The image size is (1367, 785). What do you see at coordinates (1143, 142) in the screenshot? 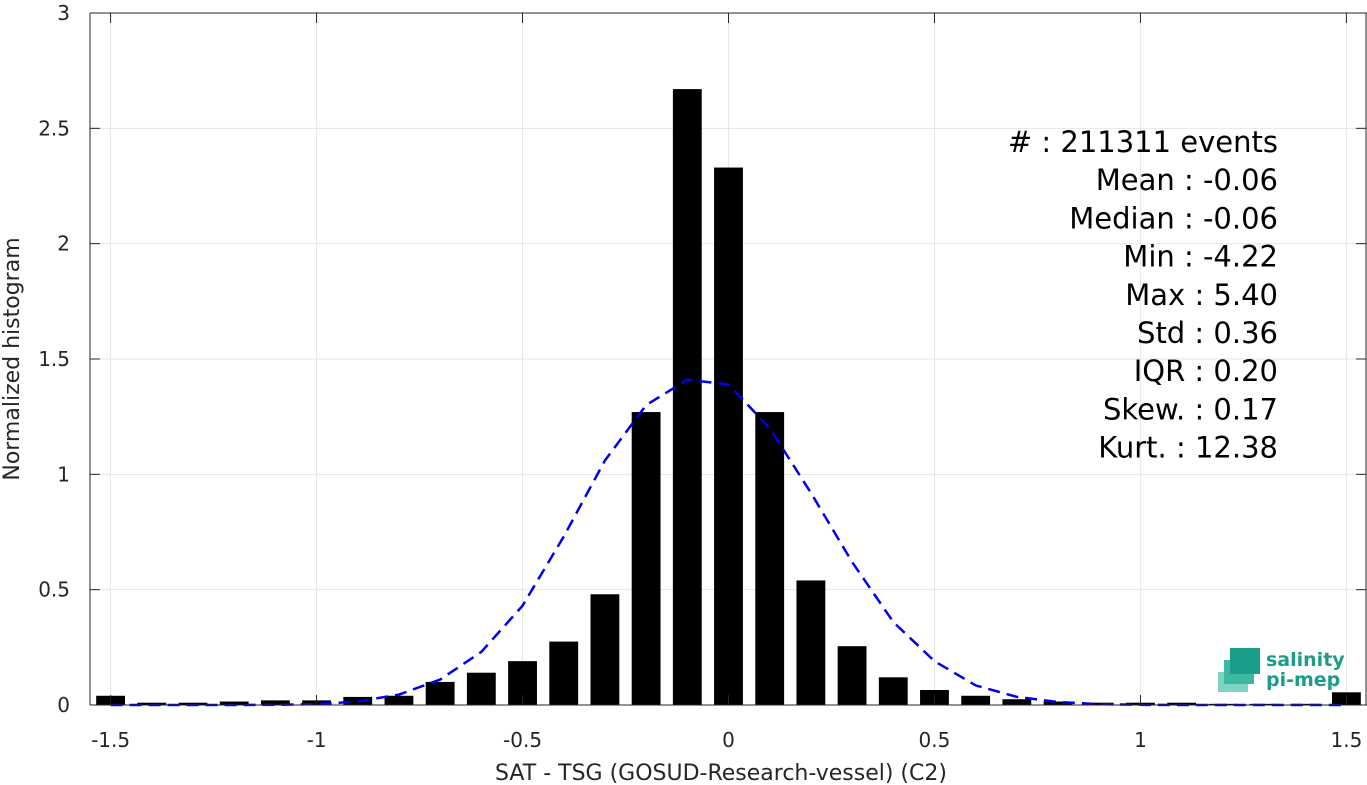
I see `stats-line: # : 211311 events` at bounding box center [1143, 142].